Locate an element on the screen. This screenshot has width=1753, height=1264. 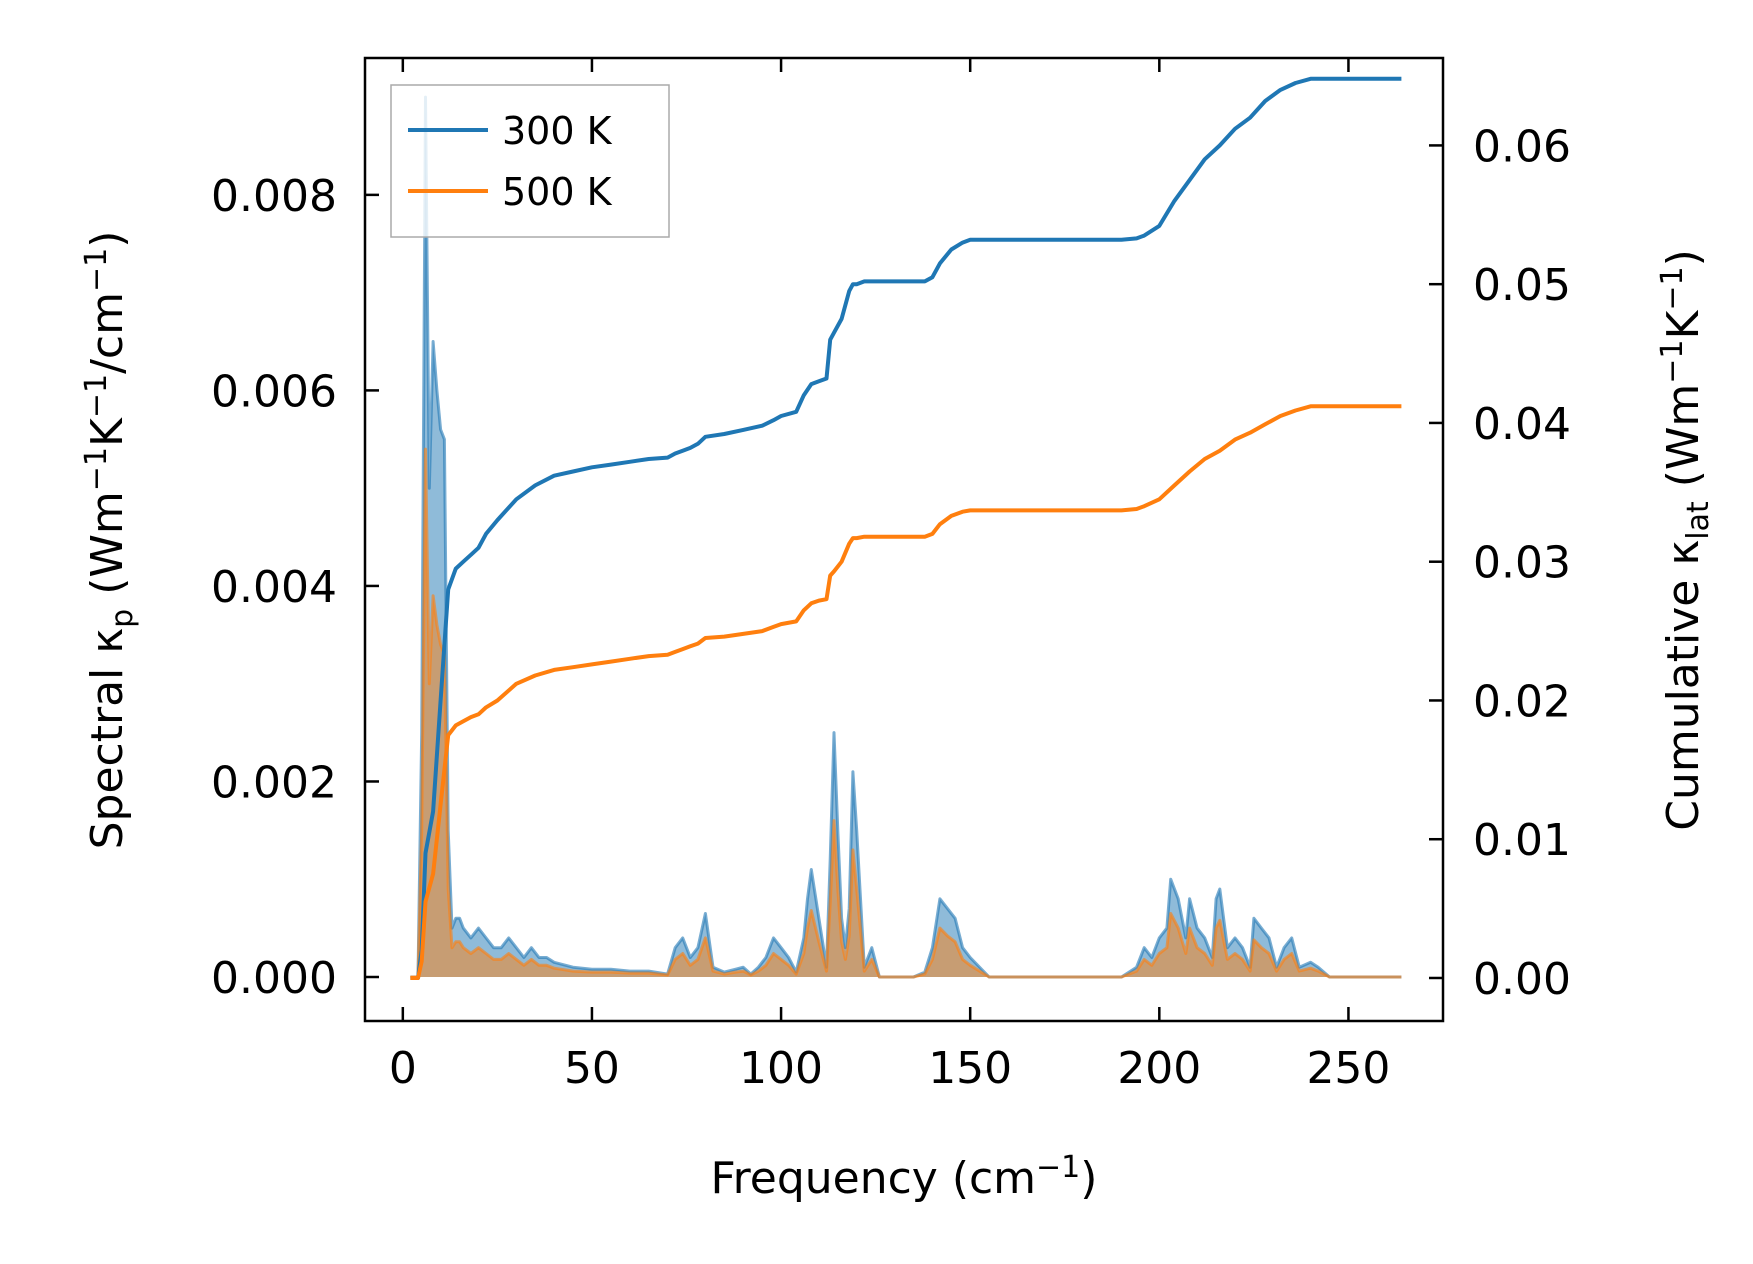
x-axis-title: Frequency (cm−1) is located at coordinates (904, 1177).